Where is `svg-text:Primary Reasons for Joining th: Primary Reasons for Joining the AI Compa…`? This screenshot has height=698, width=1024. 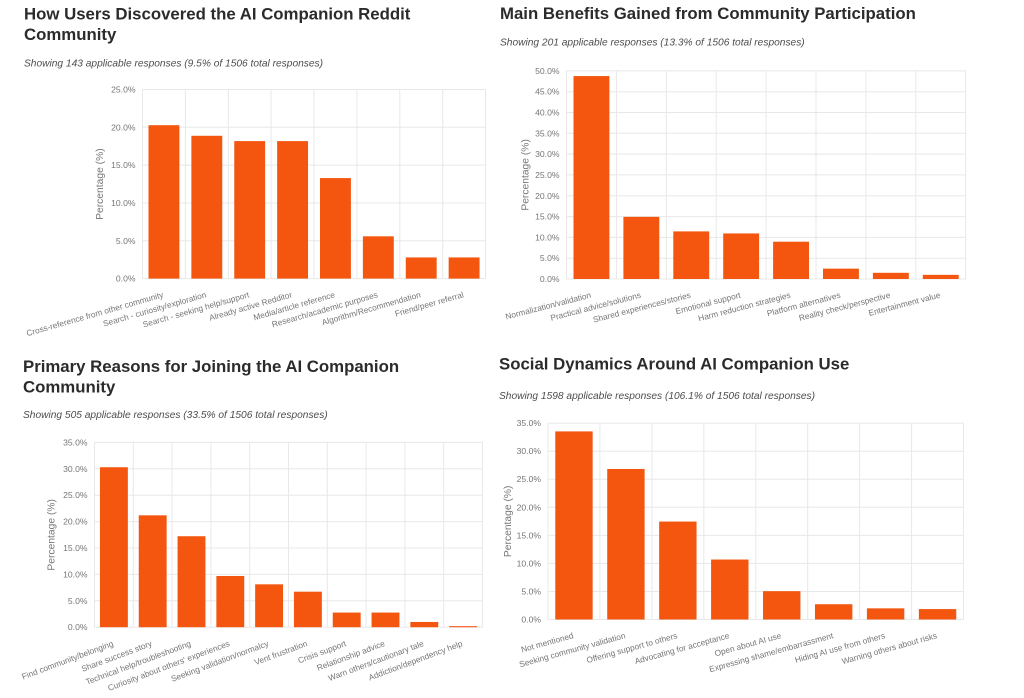 svg-text:Primary Reasons for Joining th: Primary Reasons for Joining the AI Compa… is located at coordinates (211, 366).